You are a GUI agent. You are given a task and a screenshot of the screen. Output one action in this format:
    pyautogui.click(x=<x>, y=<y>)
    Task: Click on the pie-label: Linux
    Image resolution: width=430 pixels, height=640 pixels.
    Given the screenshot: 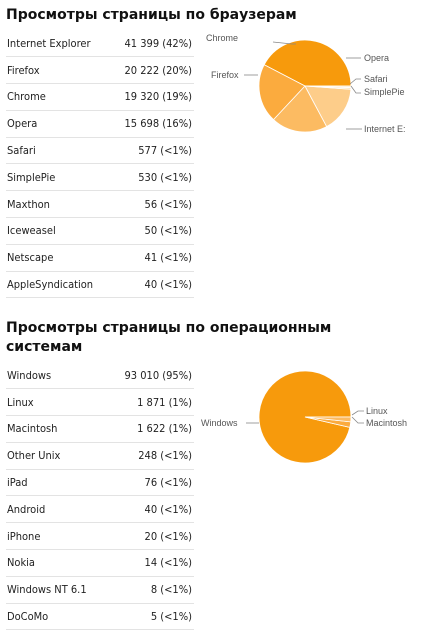 What is the action you would take?
    pyautogui.click(x=377, y=411)
    